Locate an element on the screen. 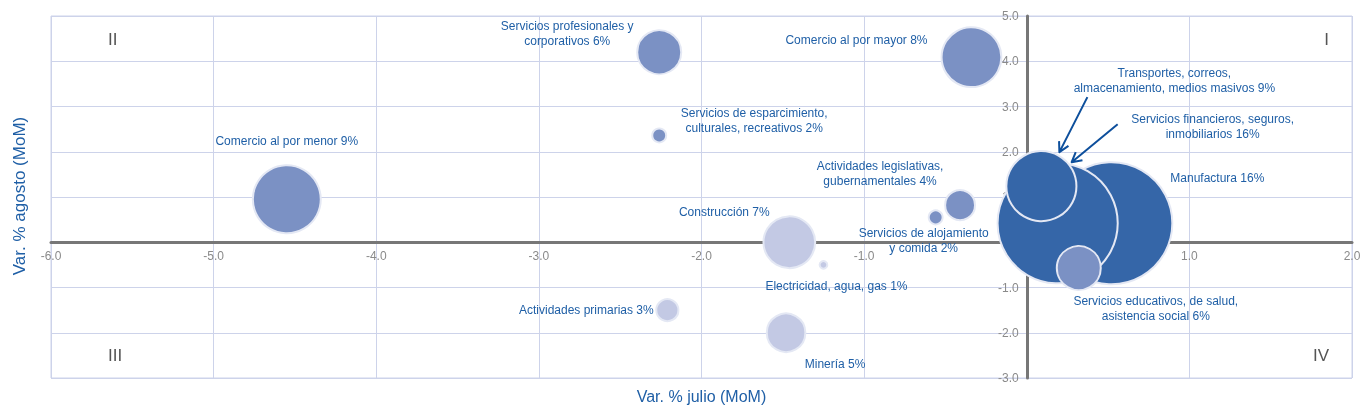  series-label: Manufactura 16% is located at coordinates (1217, 178).